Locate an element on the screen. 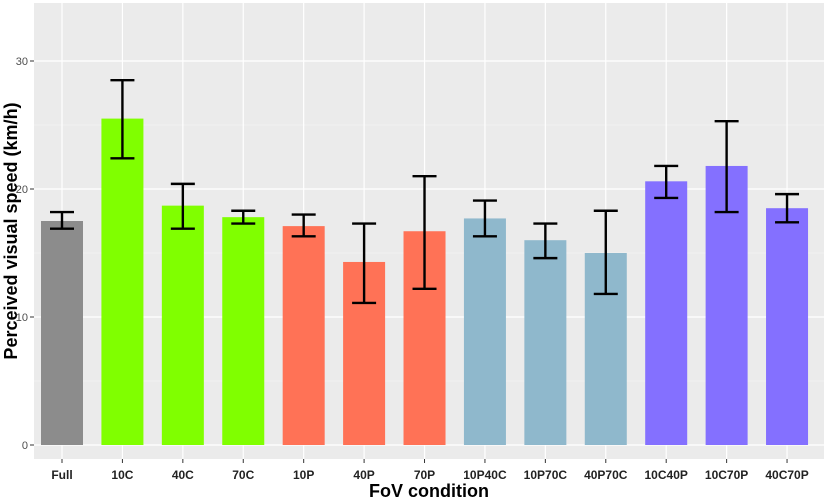 The height and width of the screenshot is (501, 829). y-tick-label: 0 is located at coordinates (25, 446).